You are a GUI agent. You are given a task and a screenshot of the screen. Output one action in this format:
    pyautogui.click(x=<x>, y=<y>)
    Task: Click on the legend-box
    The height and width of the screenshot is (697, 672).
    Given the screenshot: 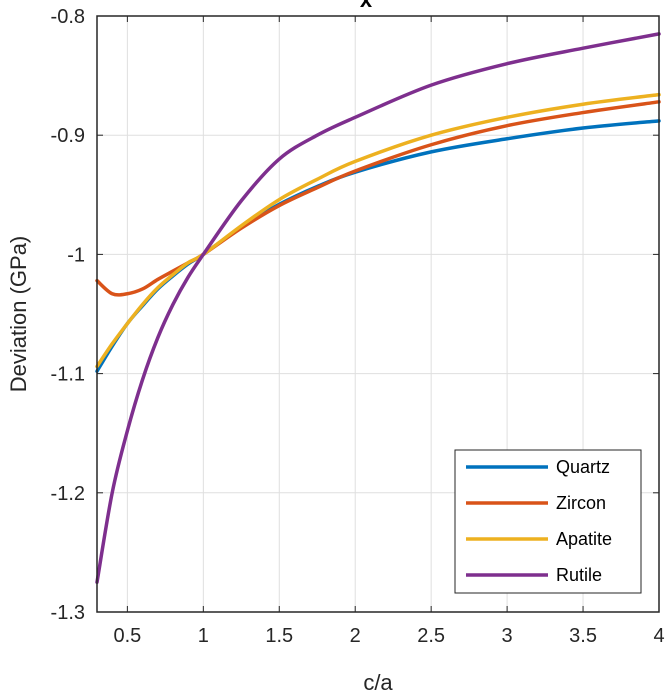 What is the action you would take?
    pyautogui.click(x=548, y=521)
    